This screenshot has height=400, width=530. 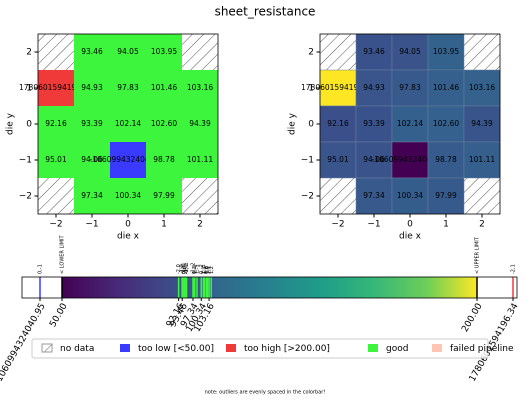 I want to click on cell-label: 101.11, so click(x=200, y=159).